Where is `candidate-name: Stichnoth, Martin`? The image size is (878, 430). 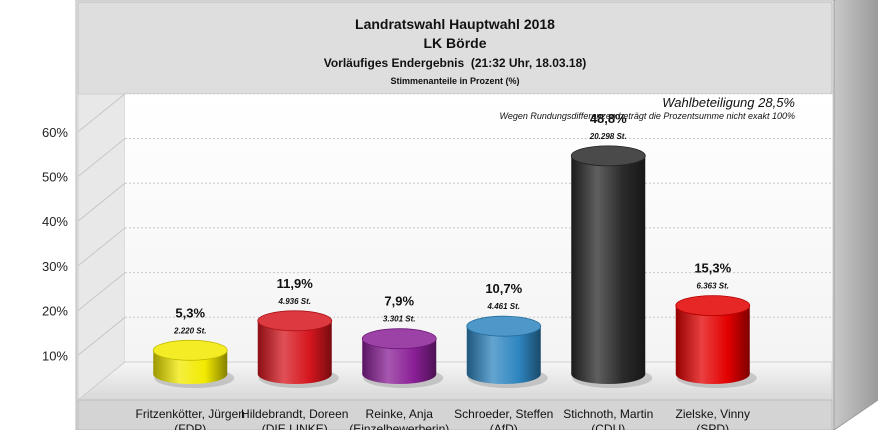
candidate-name: Stichnoth, Martin is located at coordinates (608, 414).